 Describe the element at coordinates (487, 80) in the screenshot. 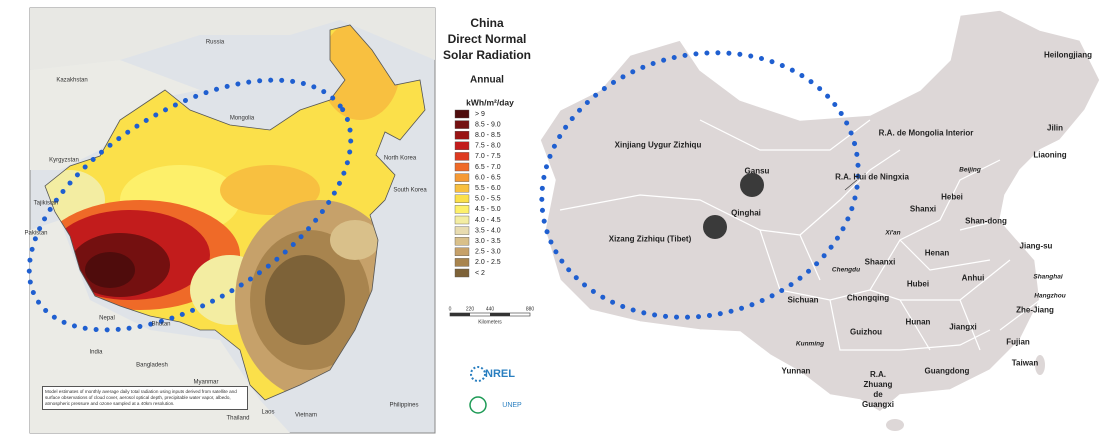

I see `map-period: Annual` at that location.